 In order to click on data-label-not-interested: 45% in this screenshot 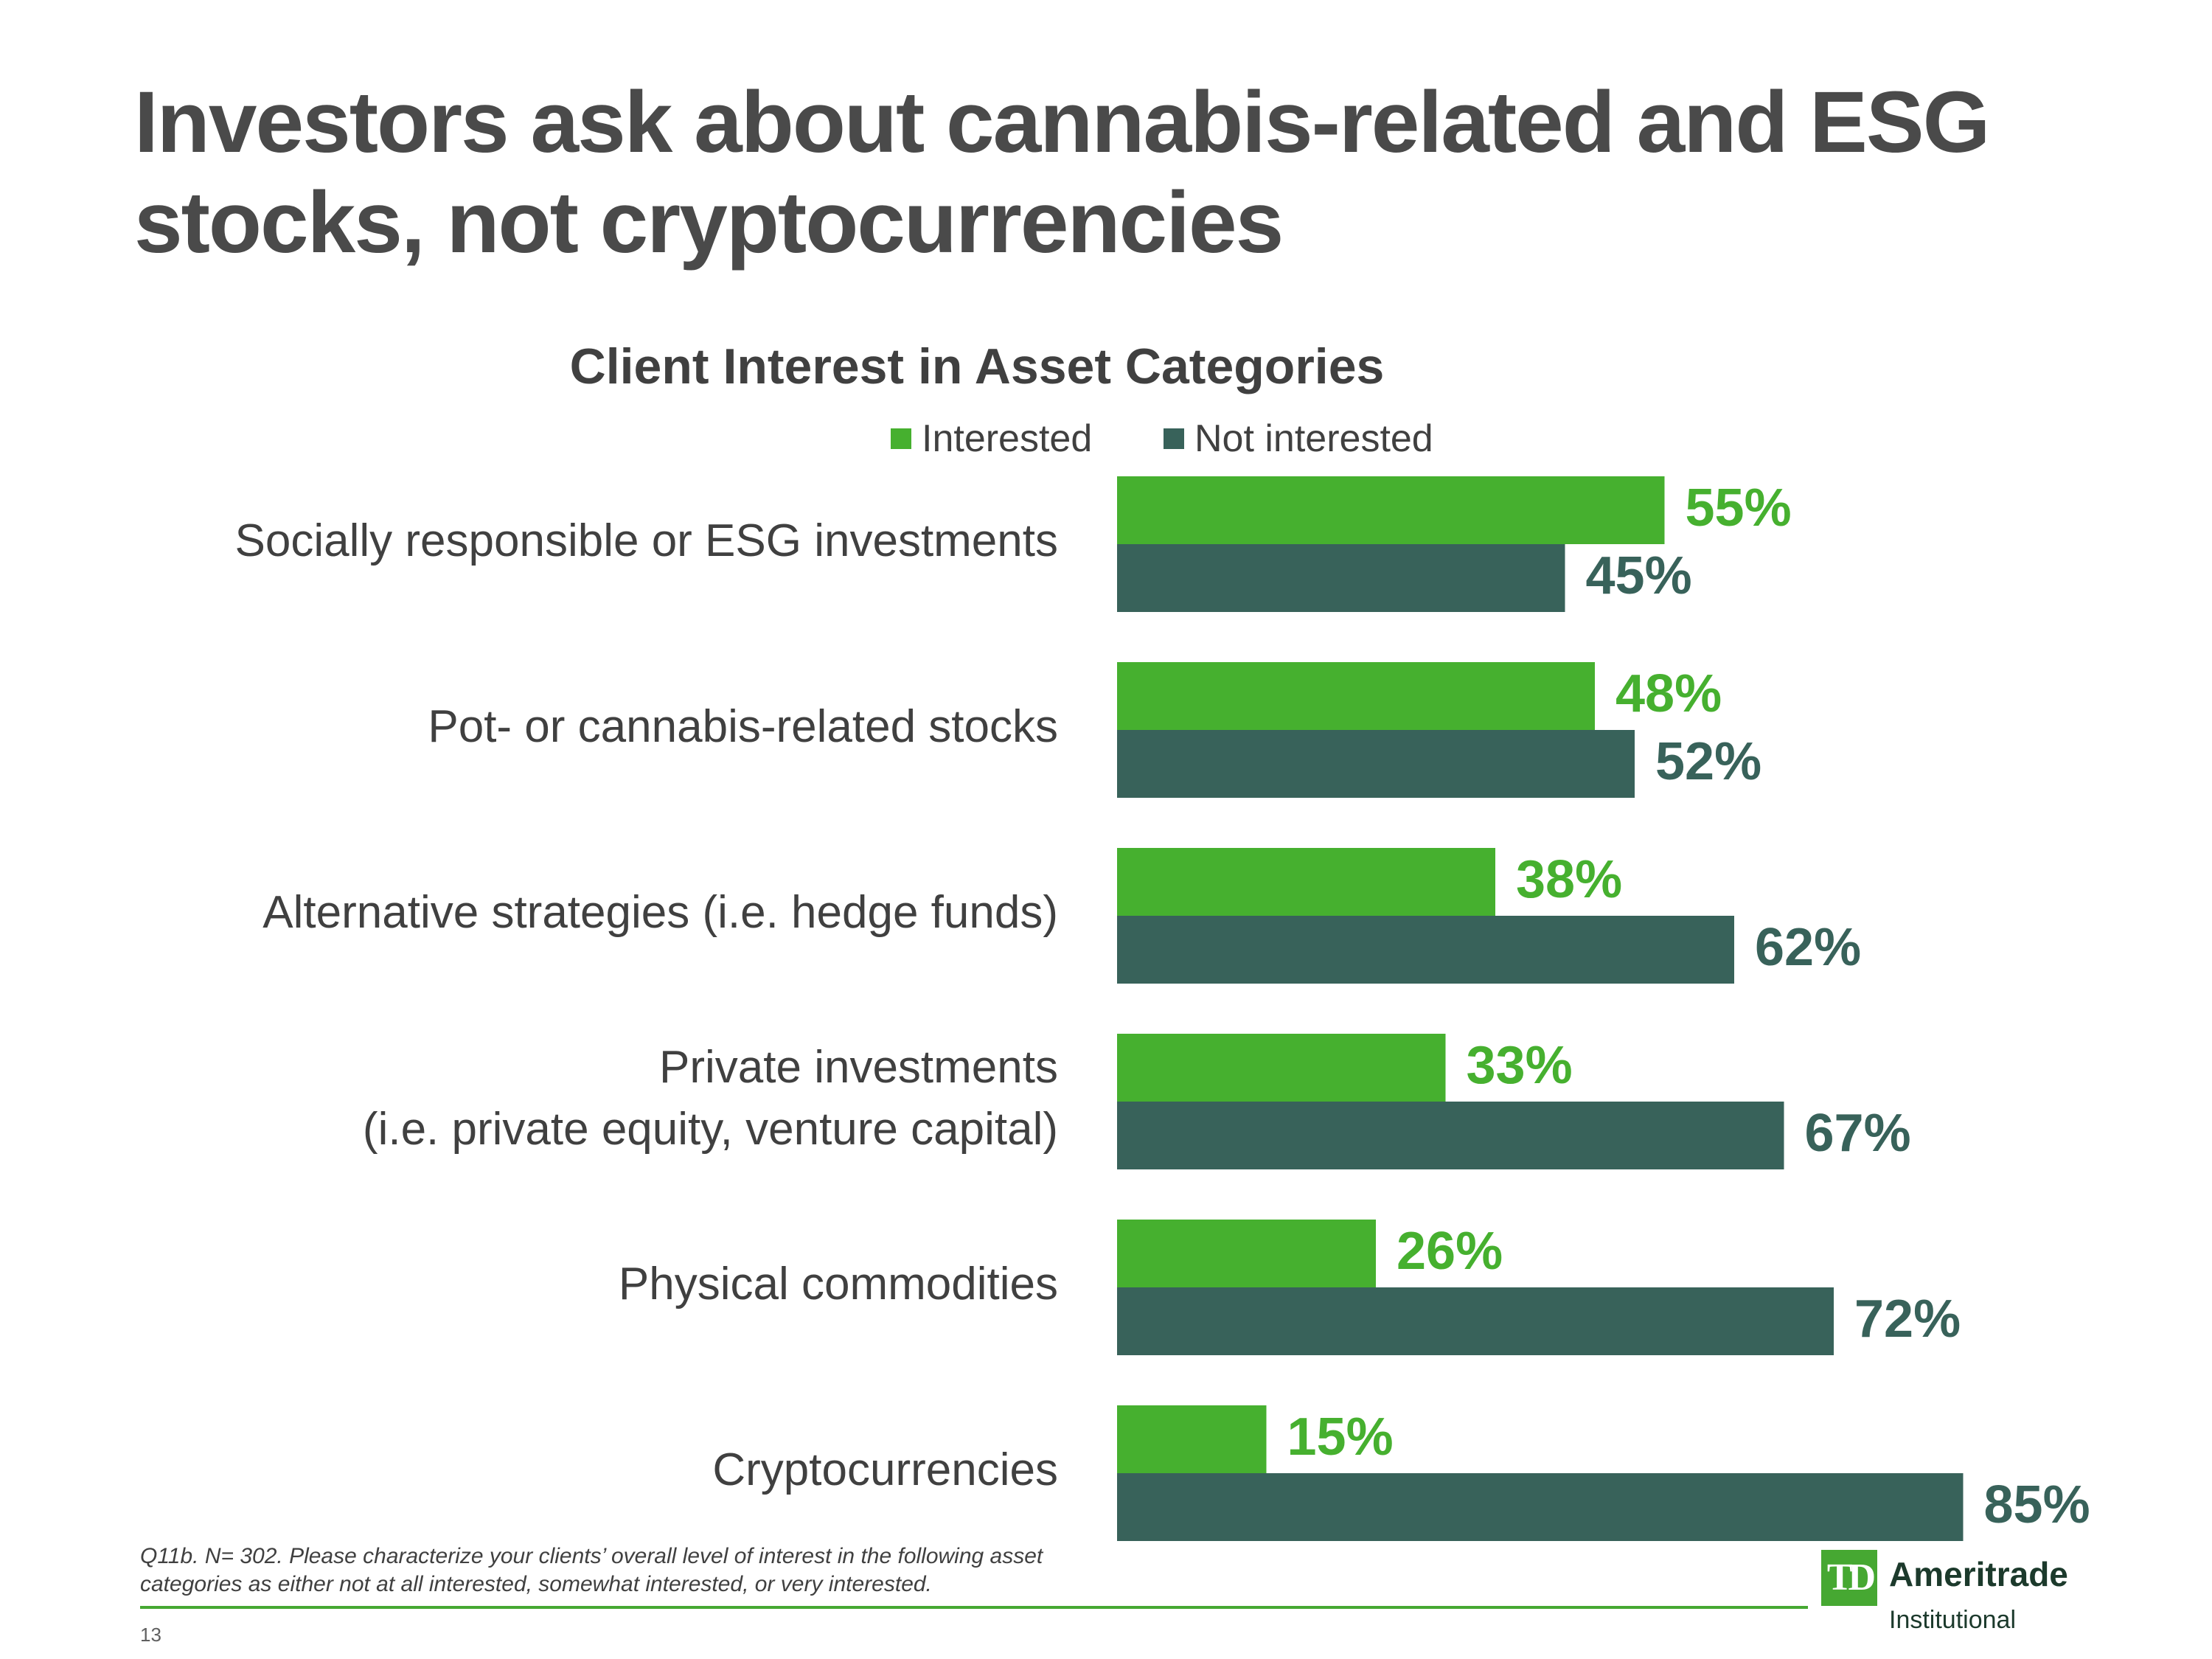, I will do `click(1639, 575)`.